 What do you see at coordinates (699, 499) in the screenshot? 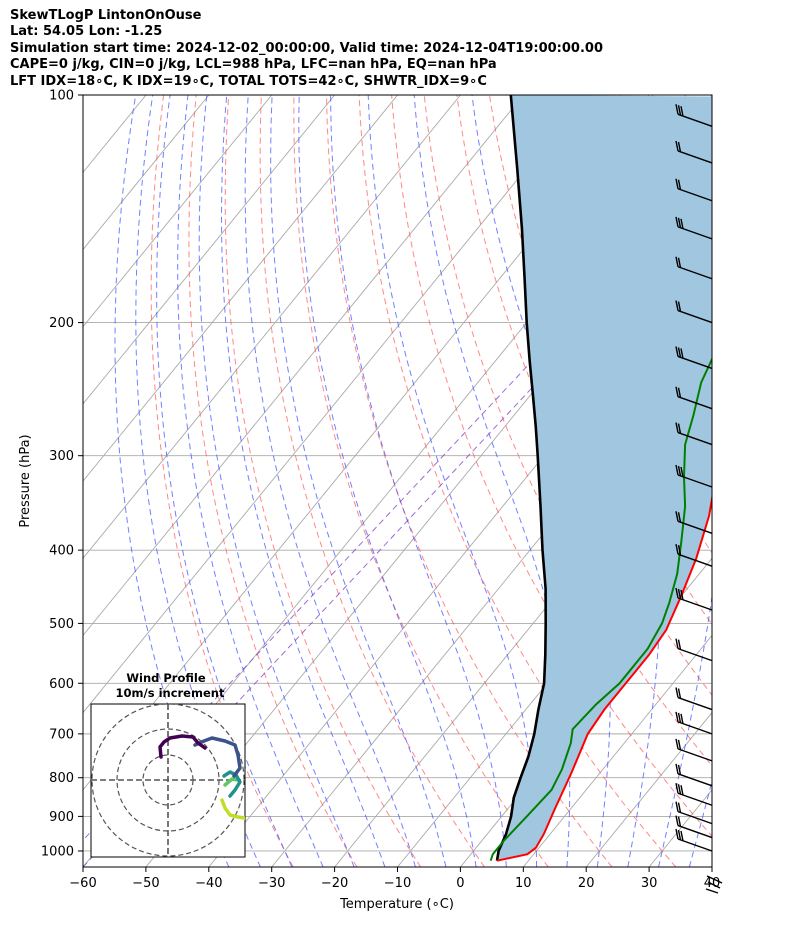
I see `wind-barbs` at bounding box center [699, 499].